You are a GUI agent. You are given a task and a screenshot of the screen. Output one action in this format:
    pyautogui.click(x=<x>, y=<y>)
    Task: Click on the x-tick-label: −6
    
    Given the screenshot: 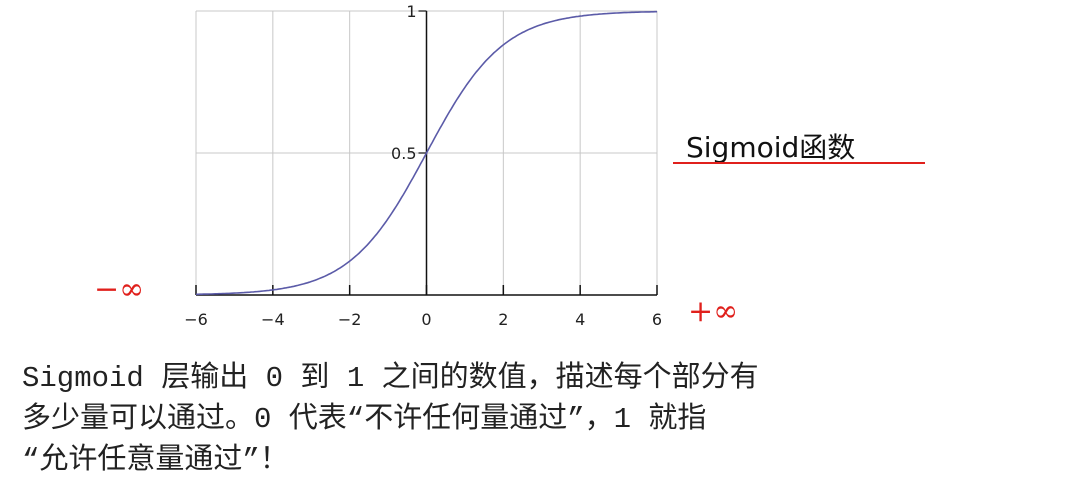 What is the action you would take?
    pyautogui.click(x=196, y=319)
    